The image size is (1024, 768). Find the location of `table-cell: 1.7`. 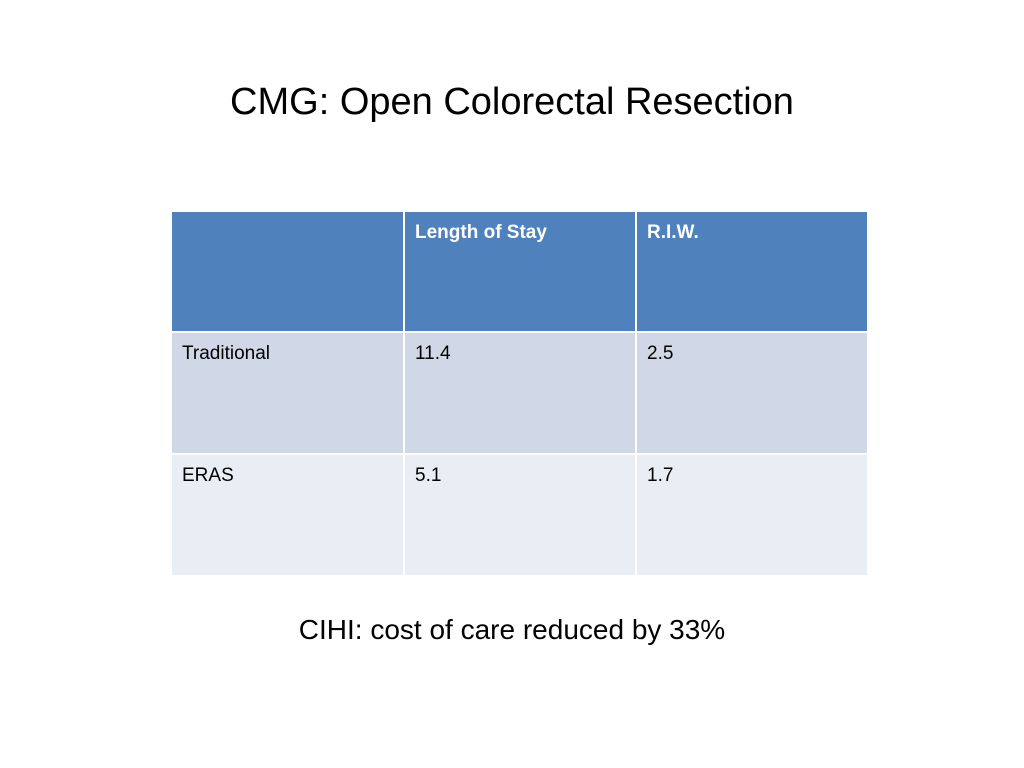

table-cell: 1.7 is located at coordinates (752, 515).